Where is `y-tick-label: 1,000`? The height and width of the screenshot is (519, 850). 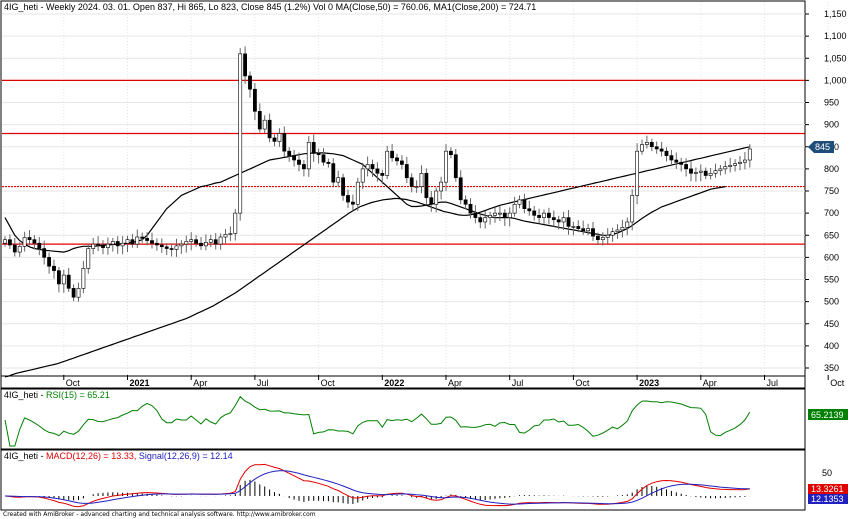 y-tick-label: 1,000 is located at coordinates (835, 80).